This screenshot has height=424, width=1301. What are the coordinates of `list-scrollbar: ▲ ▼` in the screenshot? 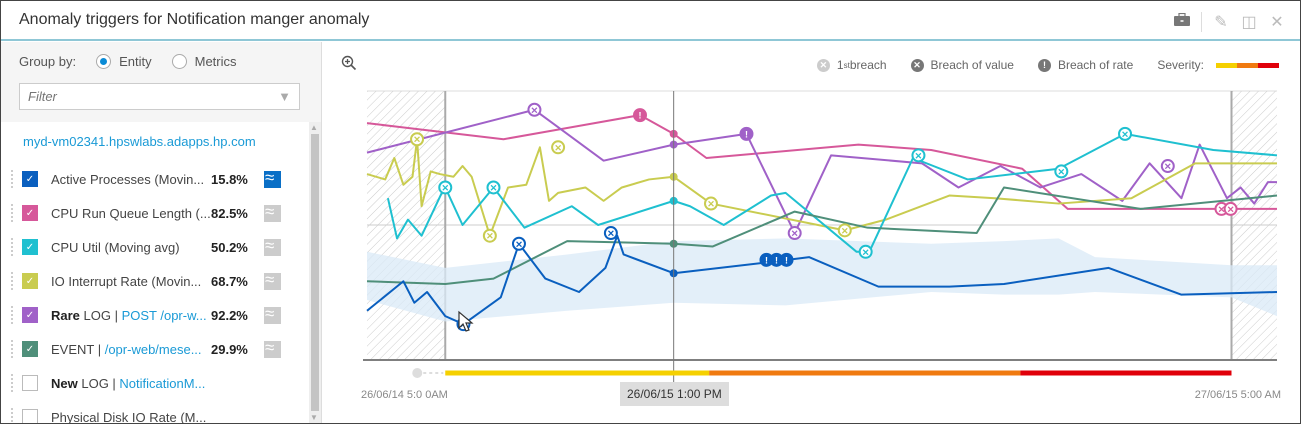 It's located at (315, 272).